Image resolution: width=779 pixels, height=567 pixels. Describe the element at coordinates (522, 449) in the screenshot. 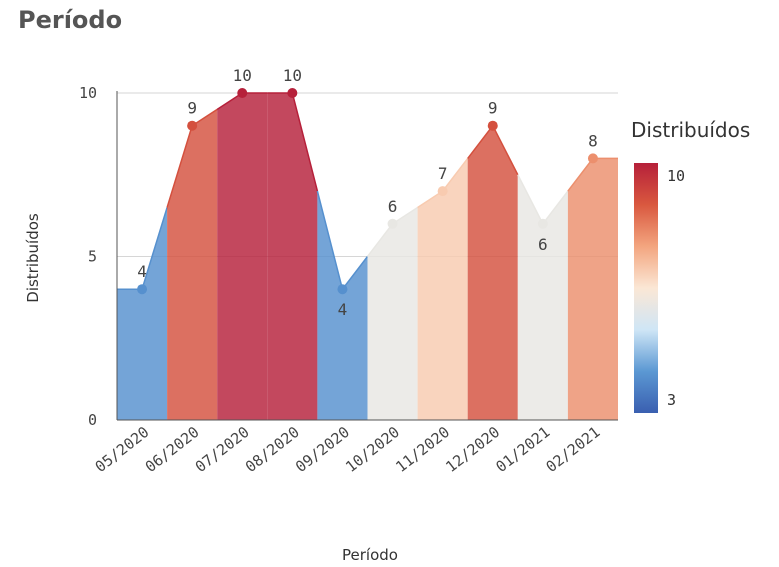

I see `x-tick-label: 01/2021` at that location.